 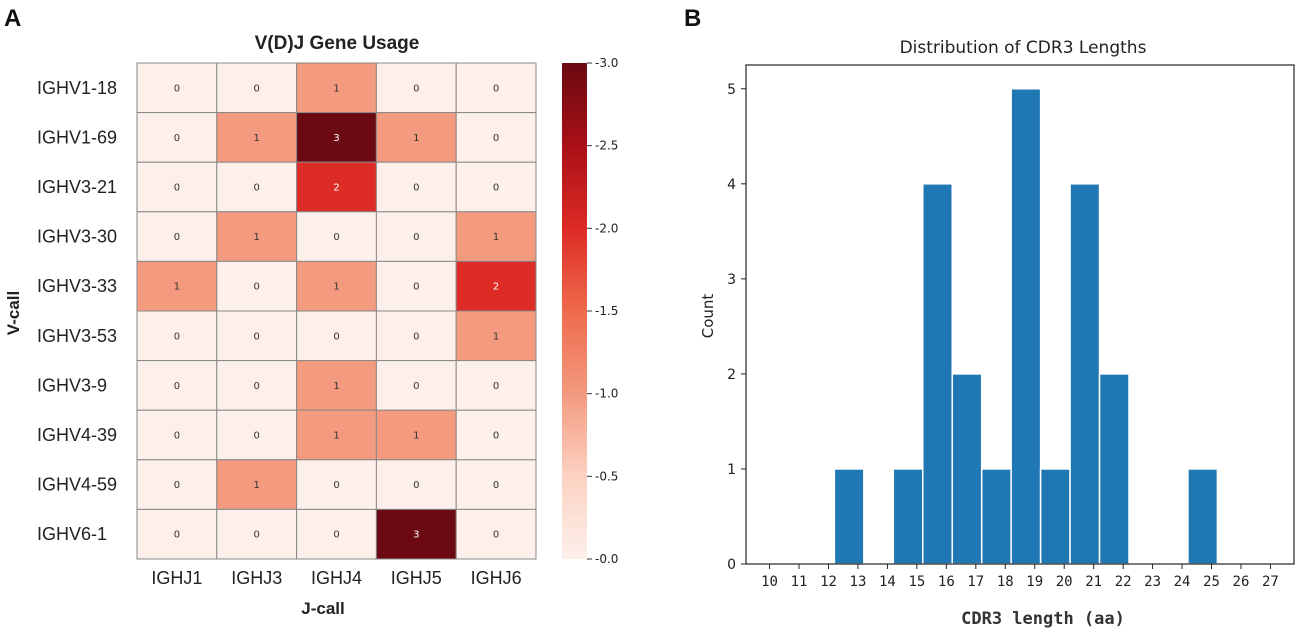 What do you see at coordinates (606, 476) in the screenshot?
I see `colorbar-tick-label: -0.5` at bounding box center [606, 476].